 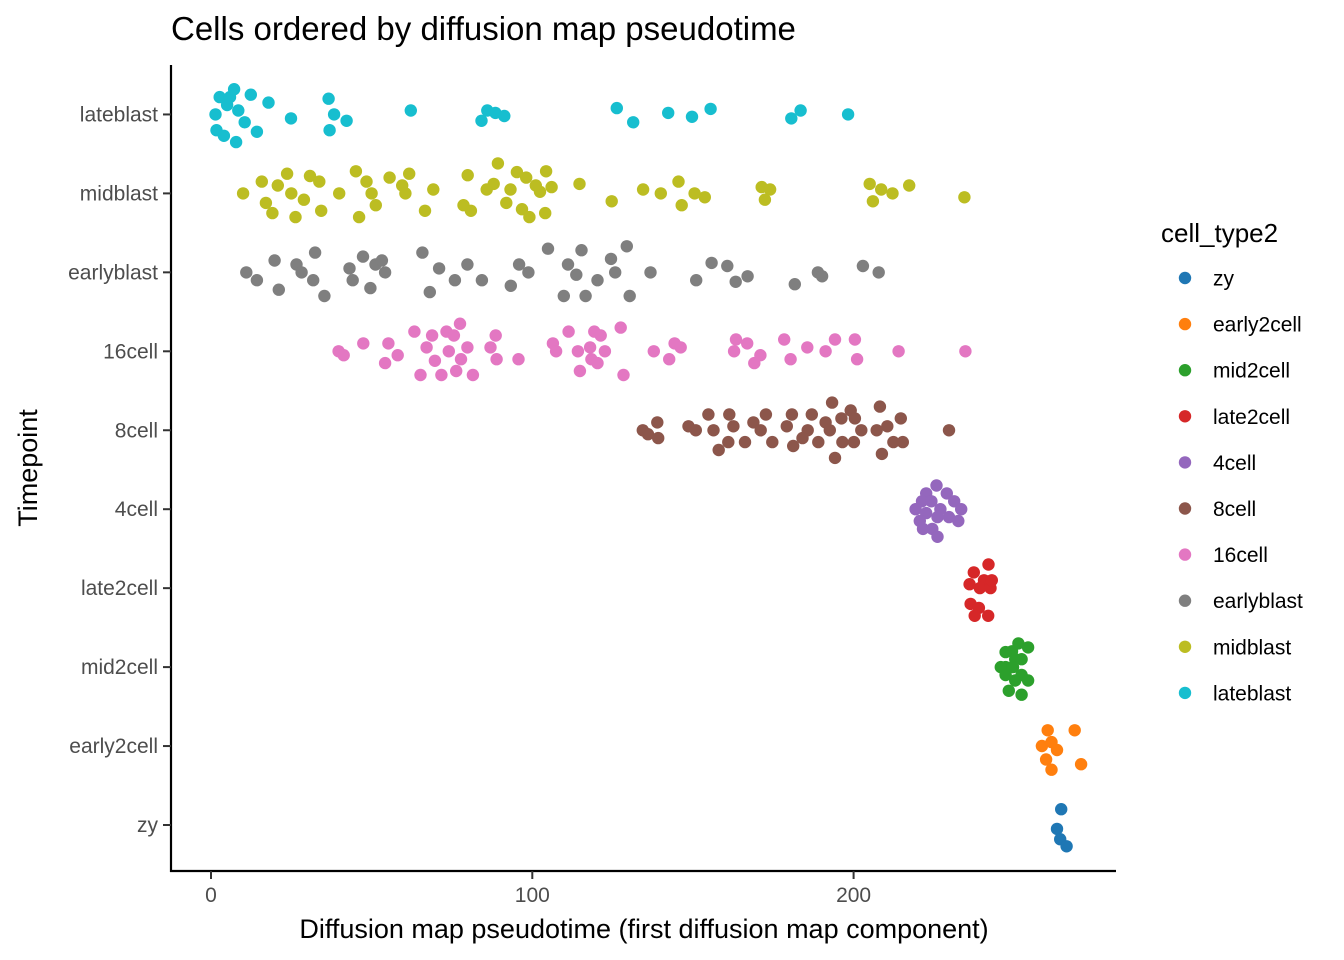 What do you see at coordinates (1251, 417) in the screenshot?
I see `legend-label-late2cell: late2cell` at bounding box center [1251, 417].